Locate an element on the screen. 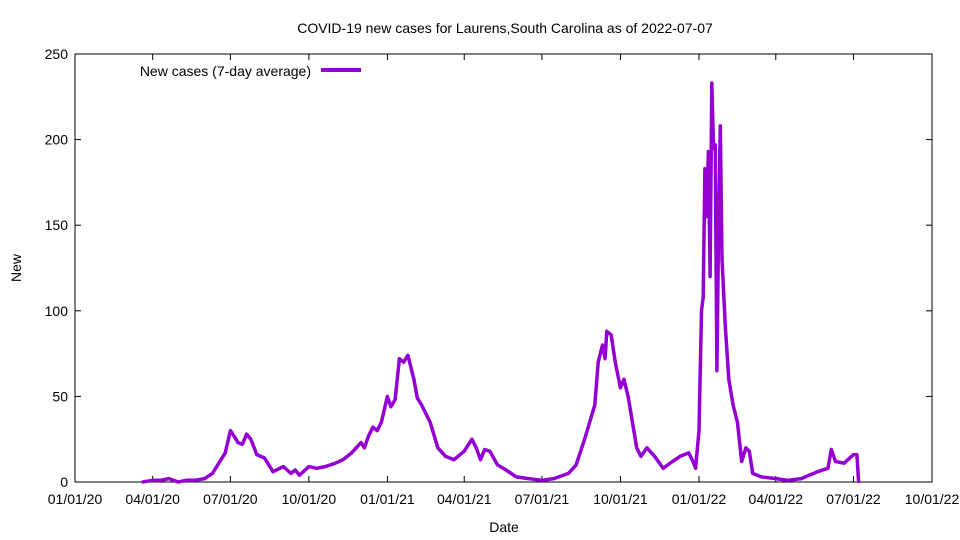 The height and width of the screenshot is (540, 960). legend-label: New cases (7-day average) is located at coordinates (225, 71).